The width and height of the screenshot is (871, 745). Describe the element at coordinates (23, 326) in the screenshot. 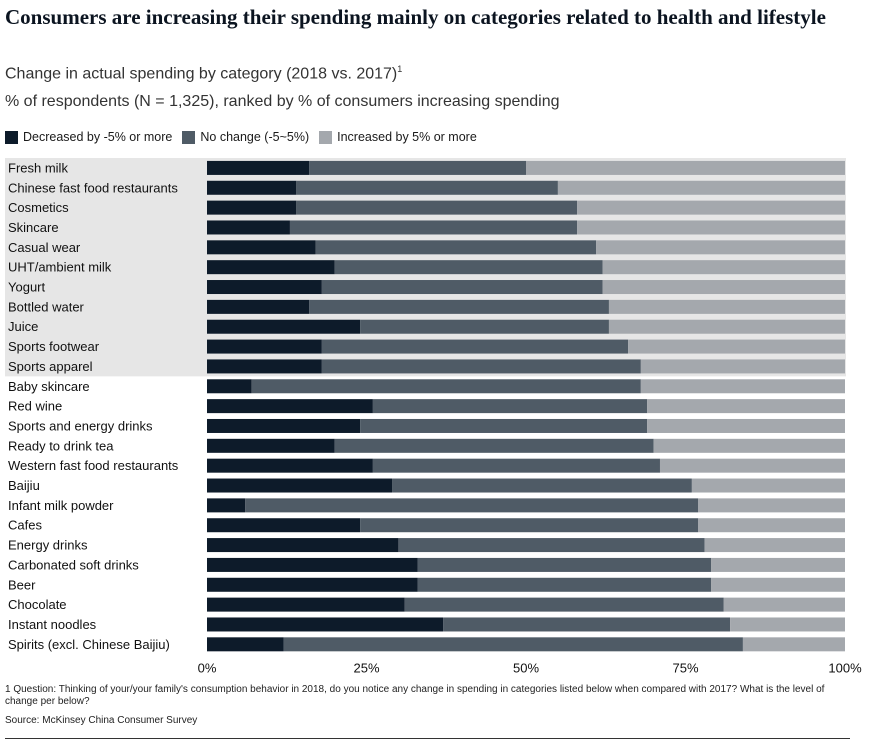

I see `category-label: Juice` at that location.